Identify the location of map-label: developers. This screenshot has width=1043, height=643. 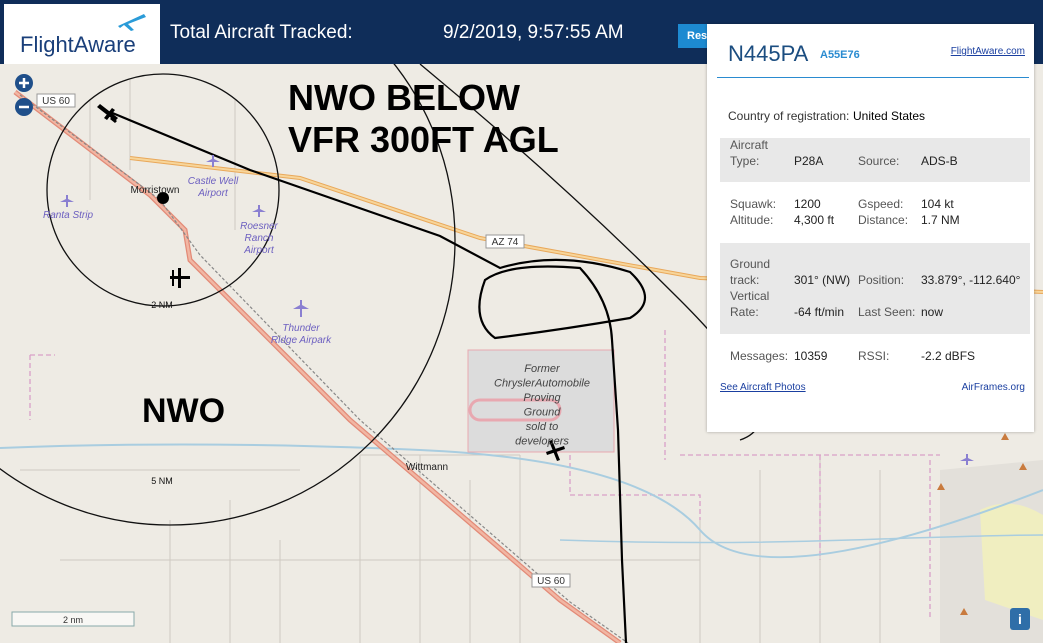
(542, 442).